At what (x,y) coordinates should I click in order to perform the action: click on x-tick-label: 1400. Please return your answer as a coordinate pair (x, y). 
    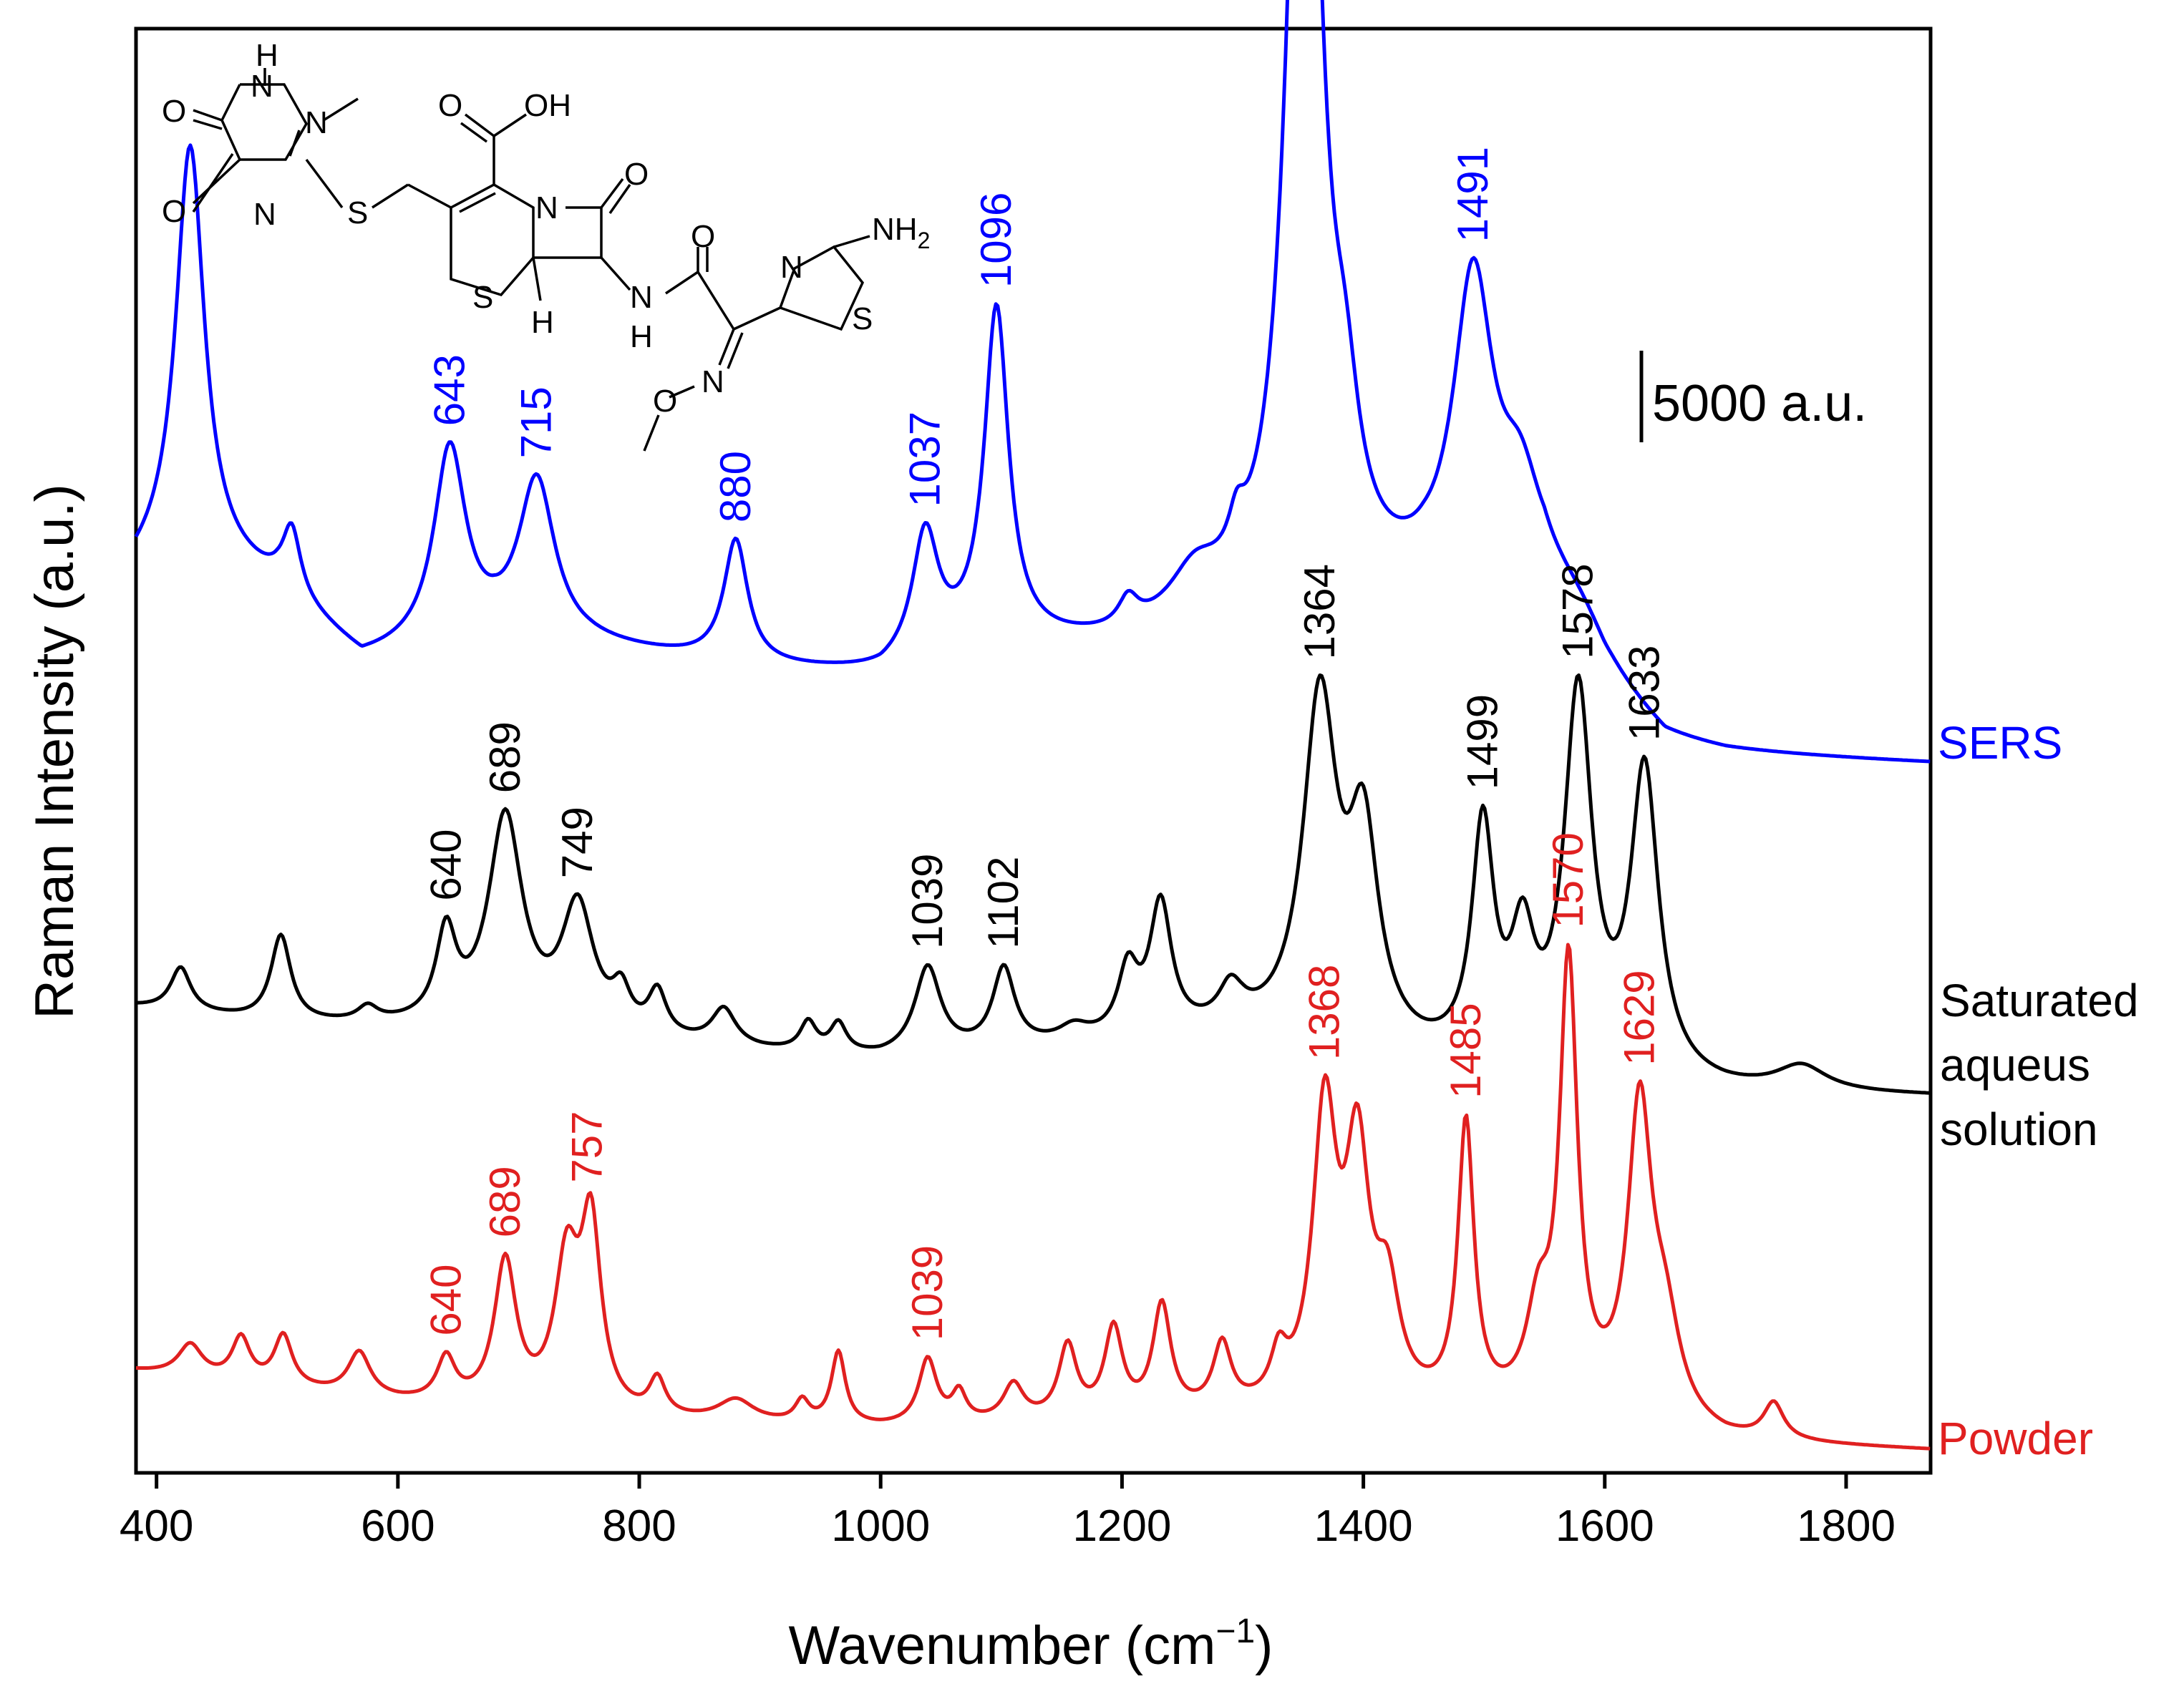
    Looking at the image, I should click on (1363, 1526).